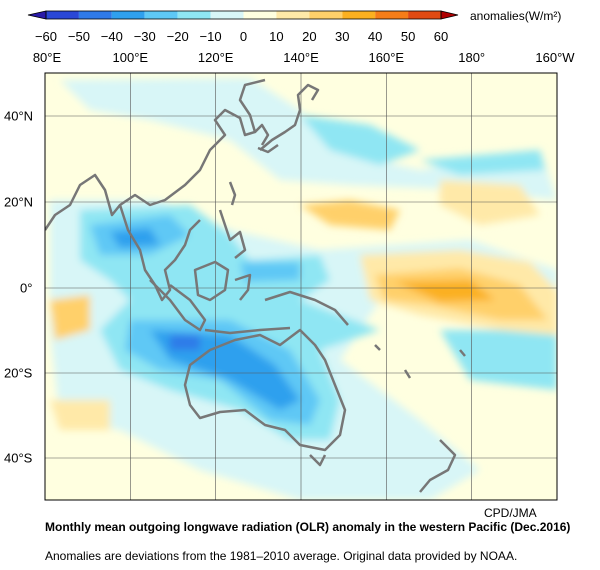  I want to click on anomaly-region-pos-east-max, so click(445, 291).